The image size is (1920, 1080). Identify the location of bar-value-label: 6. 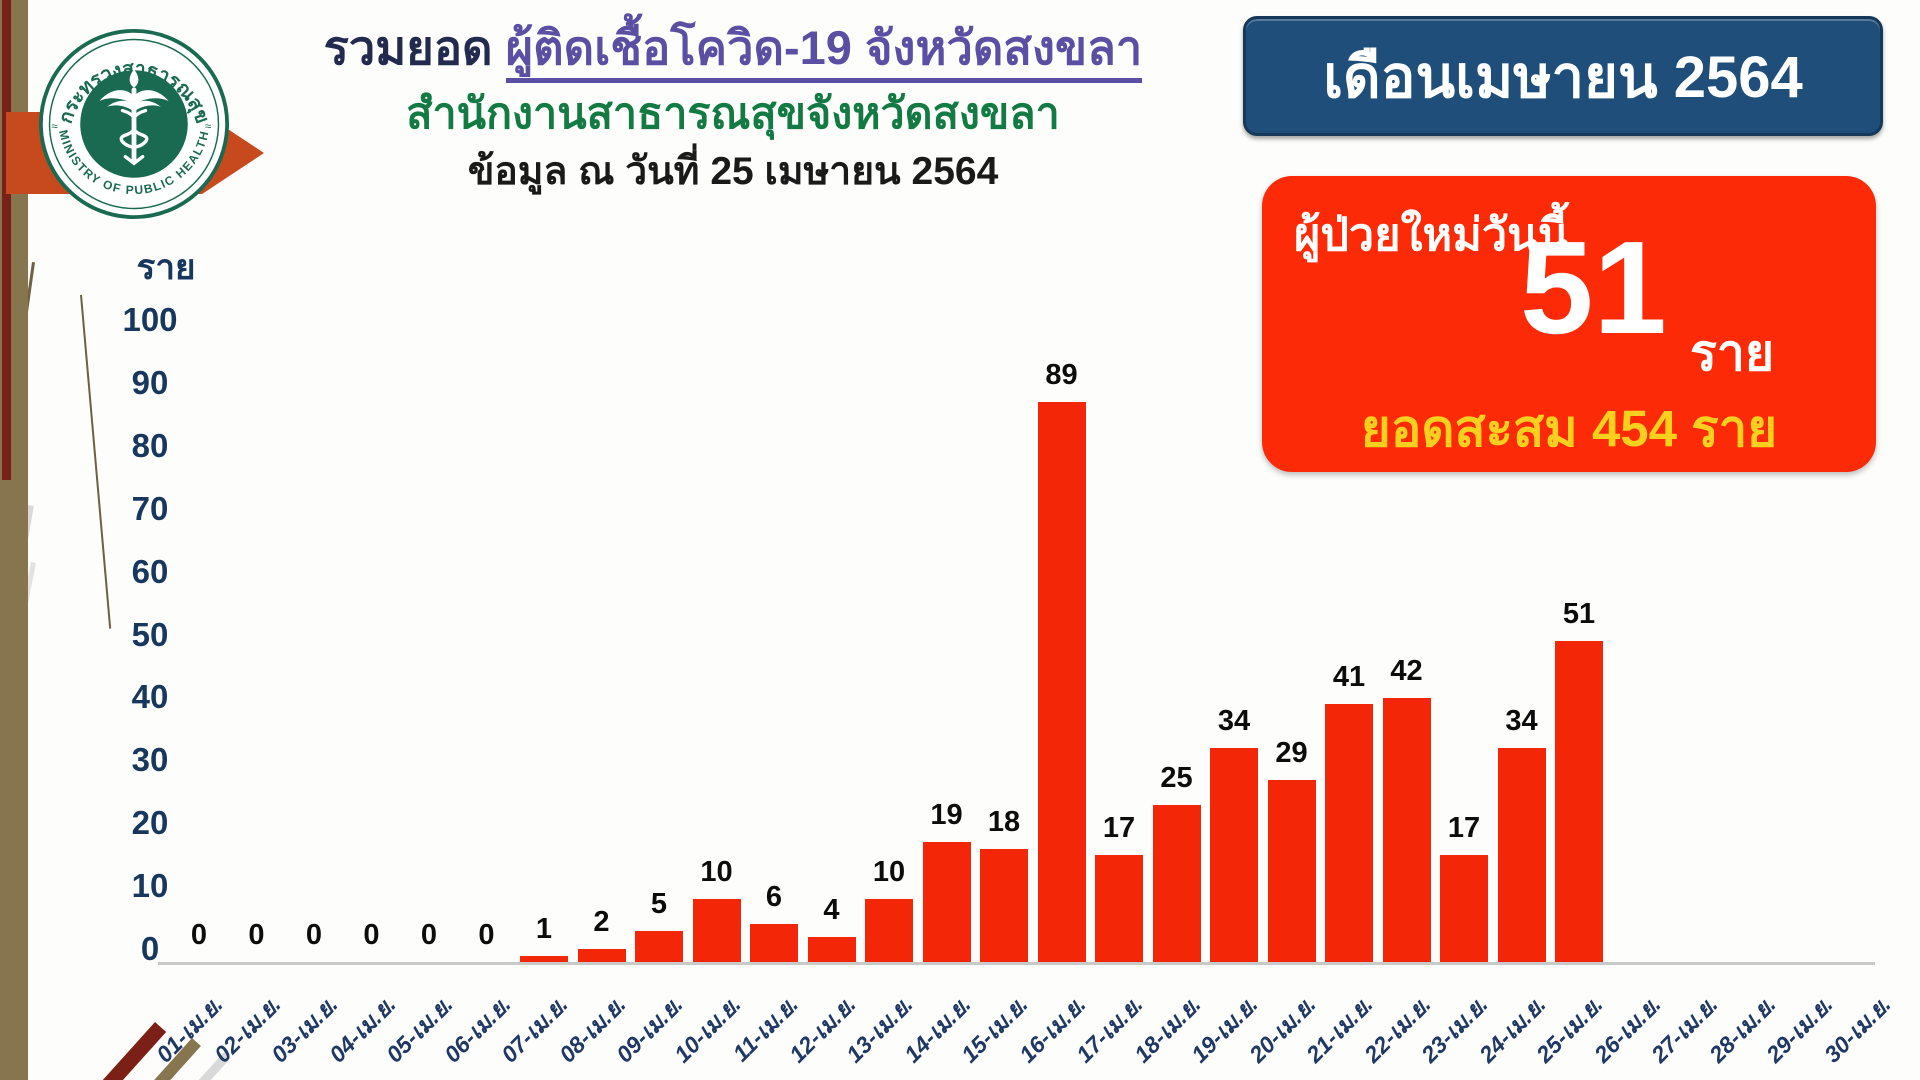
(774, 897).